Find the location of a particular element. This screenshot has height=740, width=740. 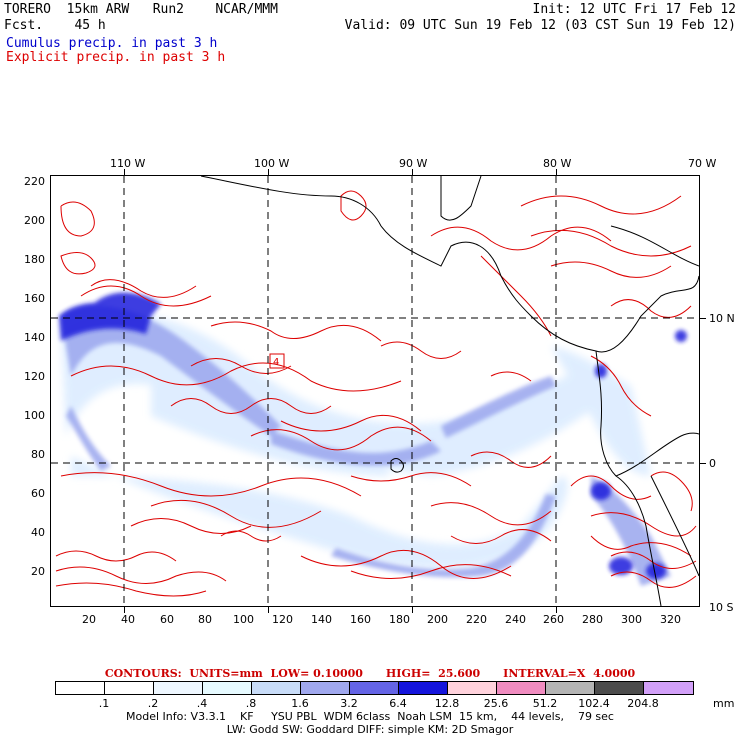

x-tick-label: 280 is located at coordinates (592, 619).